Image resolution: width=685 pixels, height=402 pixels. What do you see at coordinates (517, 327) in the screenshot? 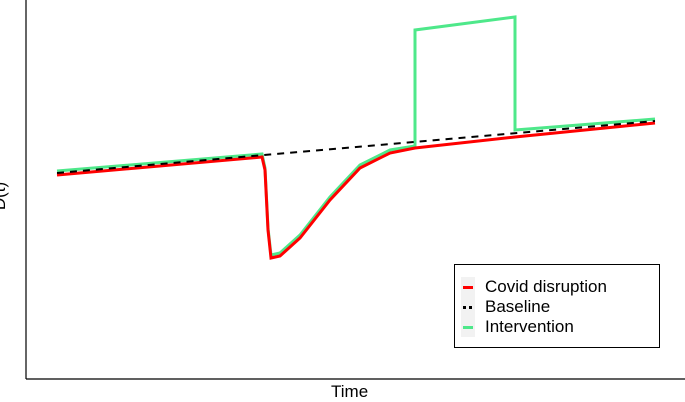
I see `legend-item-intervention: Intervention` at bounding box center [517, 327].